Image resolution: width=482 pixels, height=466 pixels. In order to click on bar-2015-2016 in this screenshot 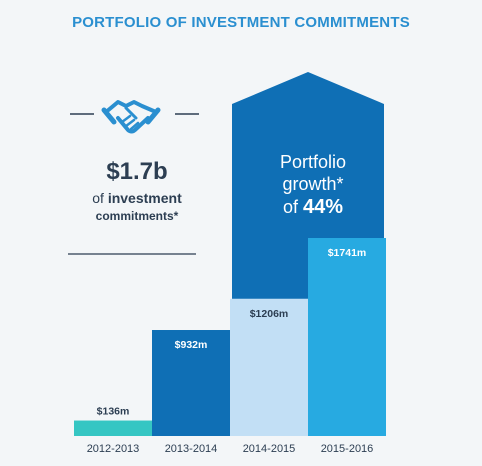, I will do `click(347, 337)`.